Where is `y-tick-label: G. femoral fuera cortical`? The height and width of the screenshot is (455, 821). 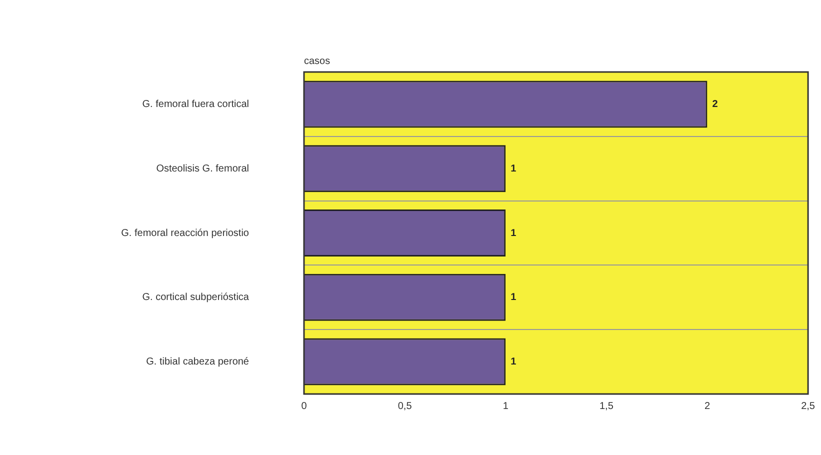 y-tick-label: G. femoral fuera cortical is located at coordinates (195, 104).